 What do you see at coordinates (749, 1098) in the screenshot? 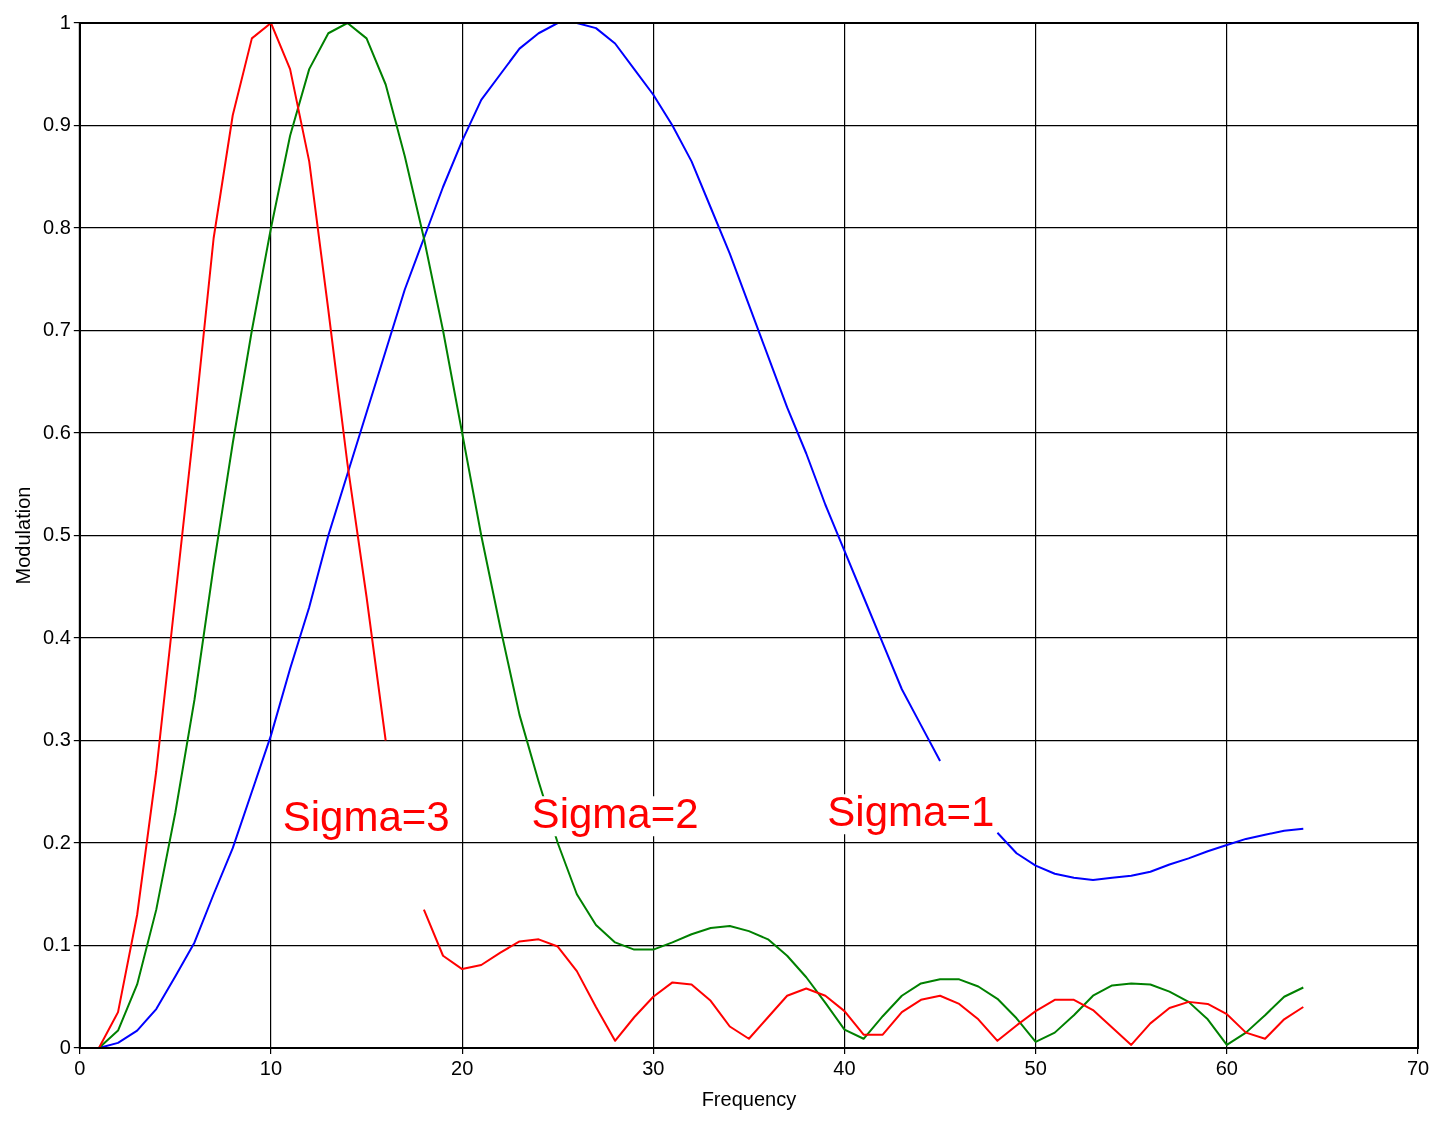
I see `x-axis-title: Frequency` at bounding box center [749, 1098].